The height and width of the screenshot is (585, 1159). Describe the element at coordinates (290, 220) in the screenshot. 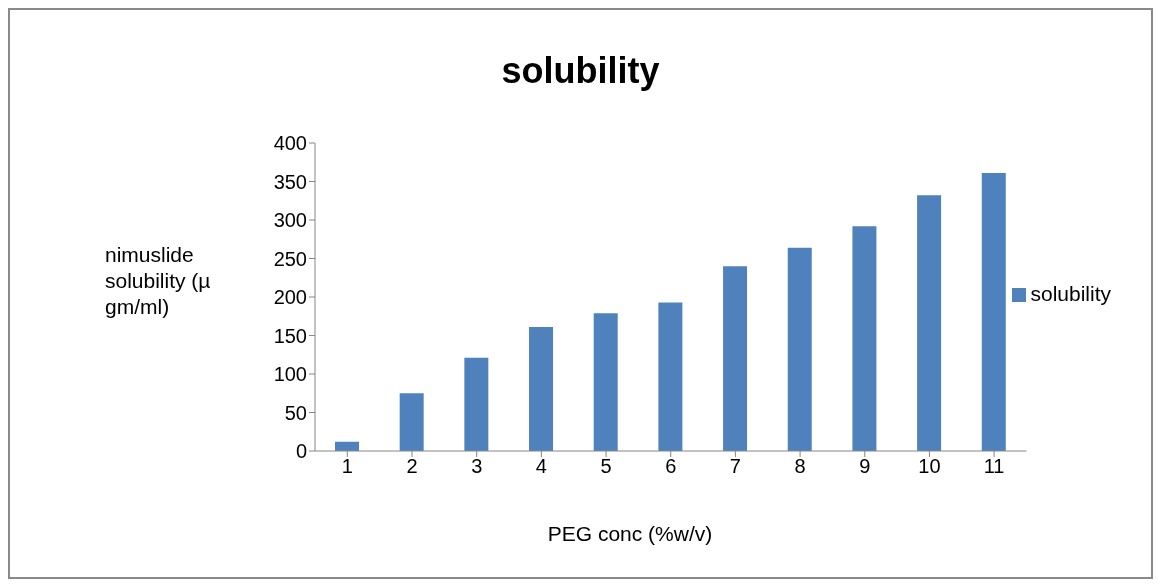

I see `y-tick-label: 300` at that location.